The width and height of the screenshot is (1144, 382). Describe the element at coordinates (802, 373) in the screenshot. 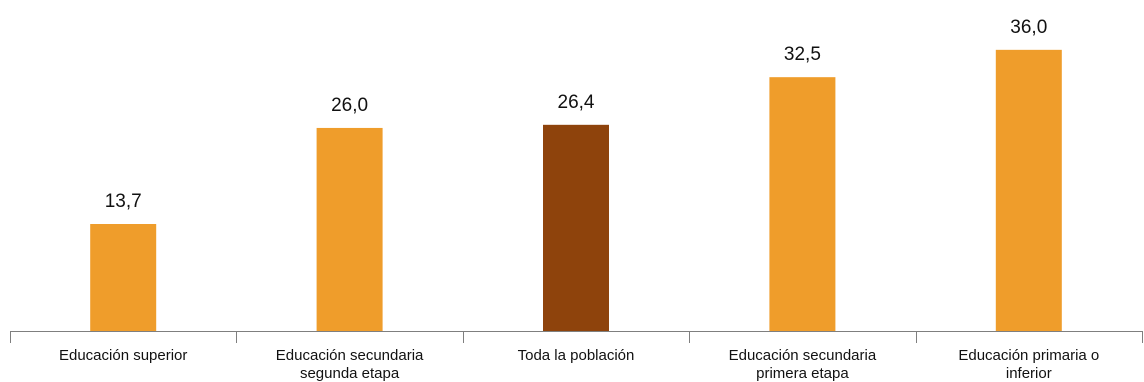

I see `category-label-line: primera etapa` at that location.